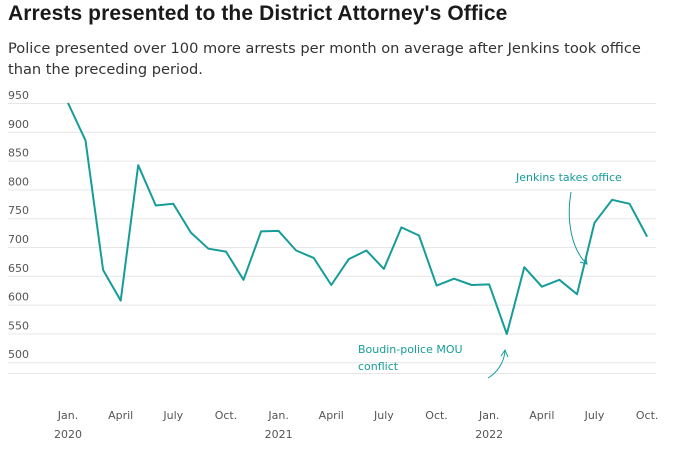 The height and width of the screenshot is (460, 678). I want to click on x-tick-label-2: July, so click(172, 415).